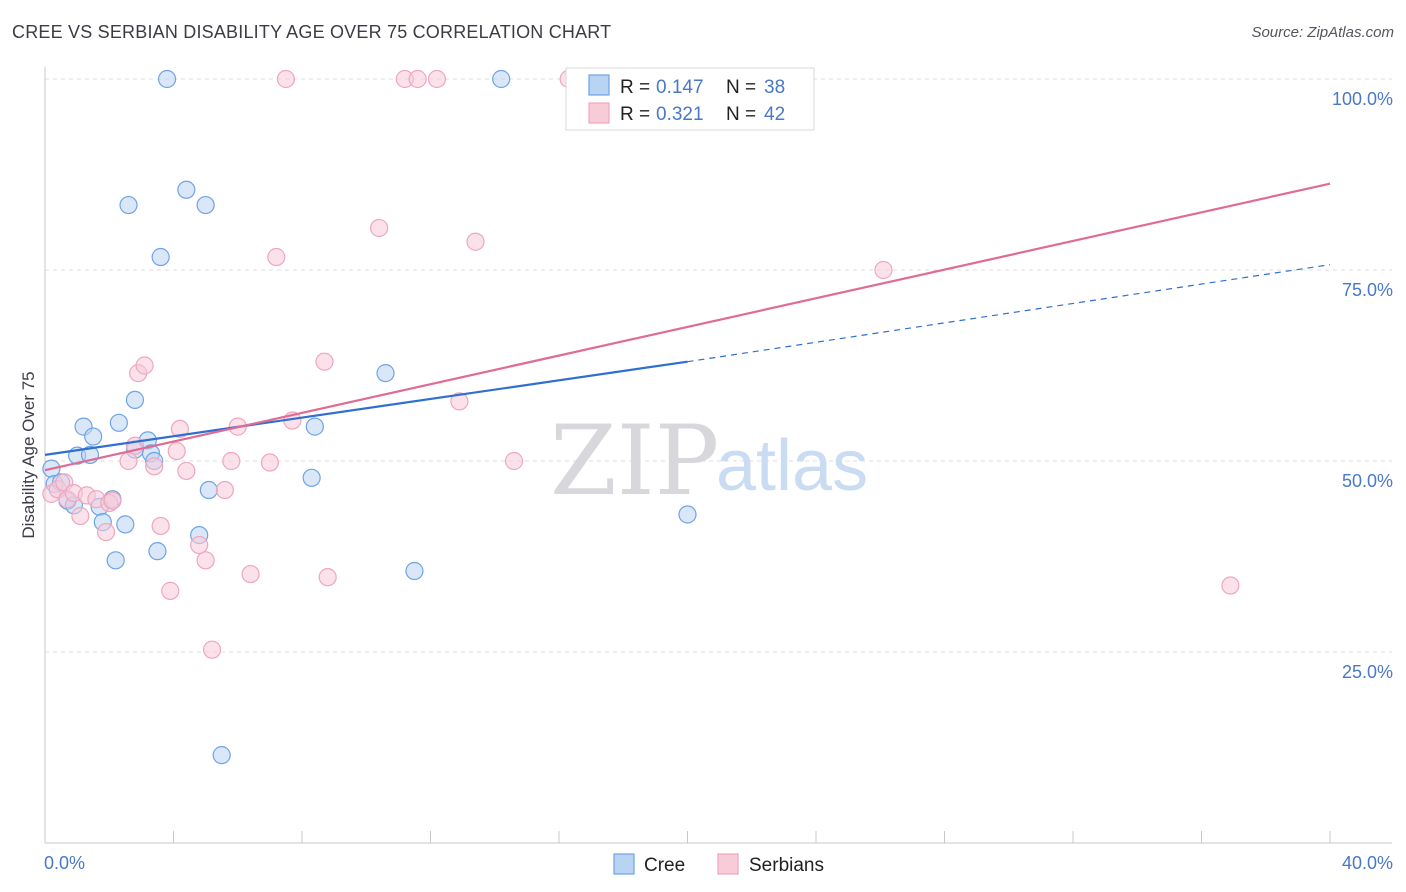 Image resolution: width=1406 pixels, height=892 pixels. Describe the element at coordinates (792, 466) in the screenshot. I see `watermark-atlas: atlas` at that location.